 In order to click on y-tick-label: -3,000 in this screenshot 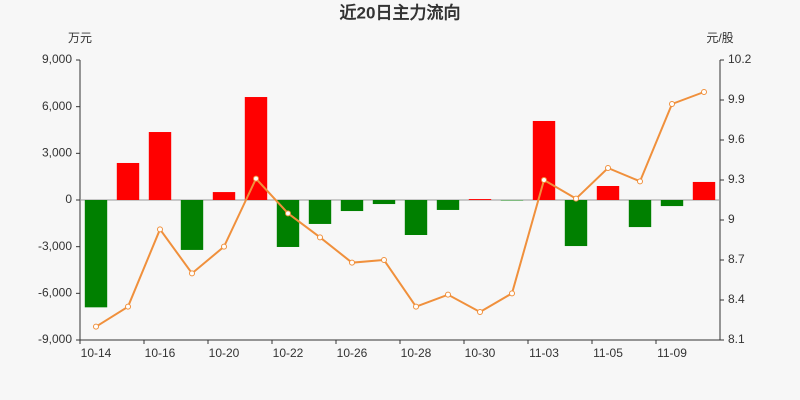, I will do `click(55, 246)`.